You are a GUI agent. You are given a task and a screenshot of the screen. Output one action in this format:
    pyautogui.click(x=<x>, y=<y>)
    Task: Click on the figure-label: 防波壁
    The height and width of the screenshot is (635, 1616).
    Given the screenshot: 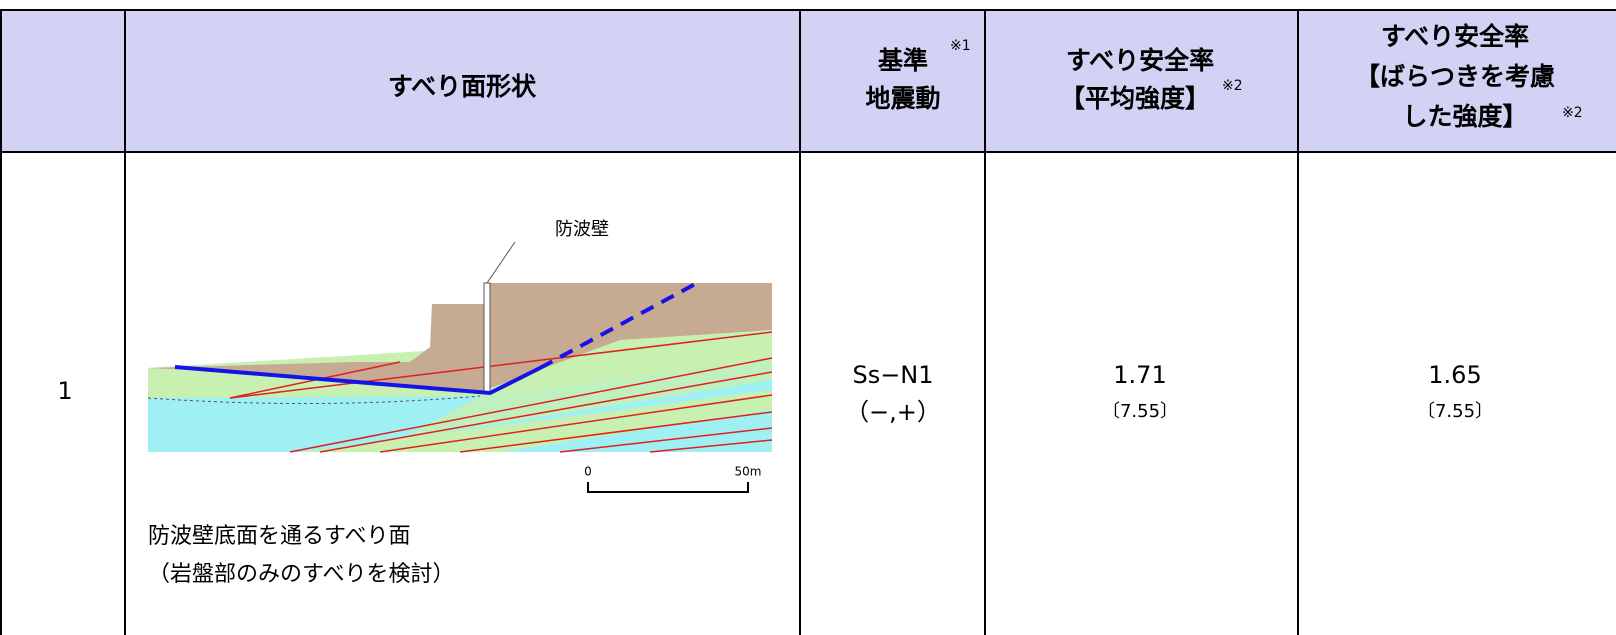 What is the action you would take?
    pyautogui.click(x=582, y=229)
    